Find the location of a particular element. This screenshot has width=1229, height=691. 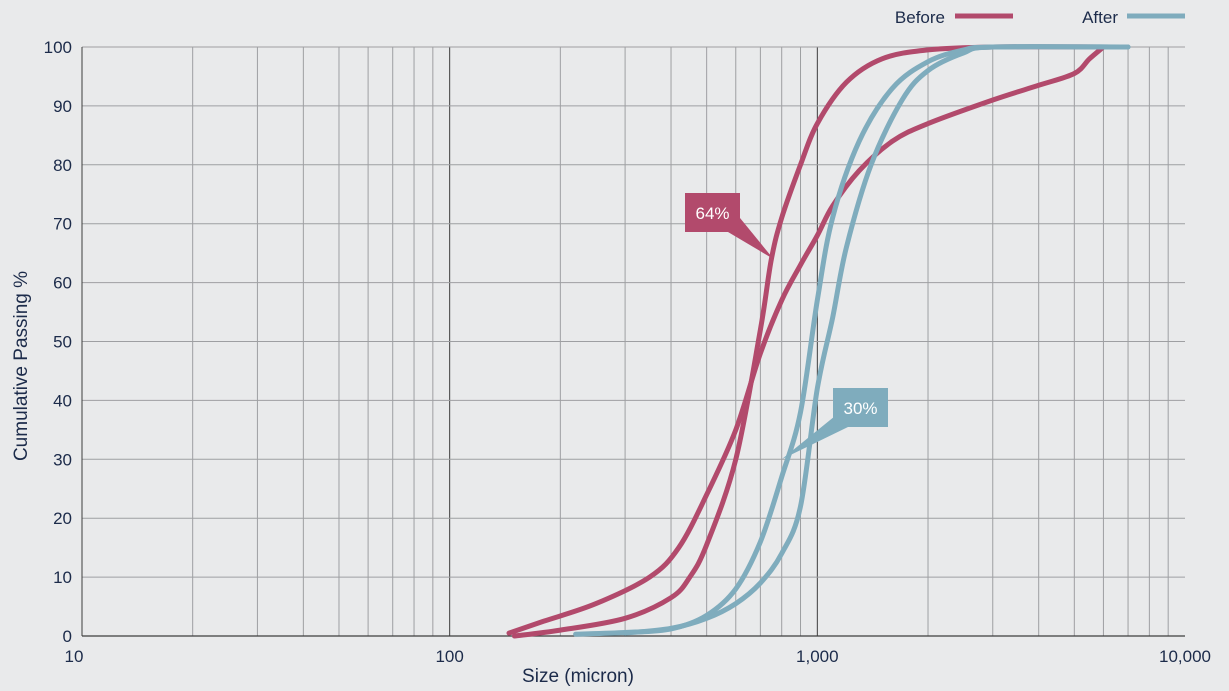

callout-pointer is located at coordinates (814, 436).